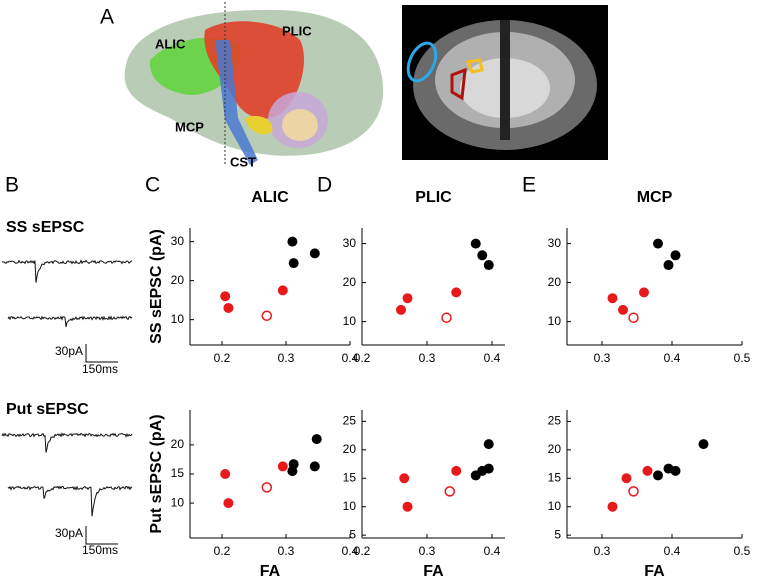 Image resolution: width=762 pixels, height=581 pixels. I want to click on panel-label: E, so click(529, 185).